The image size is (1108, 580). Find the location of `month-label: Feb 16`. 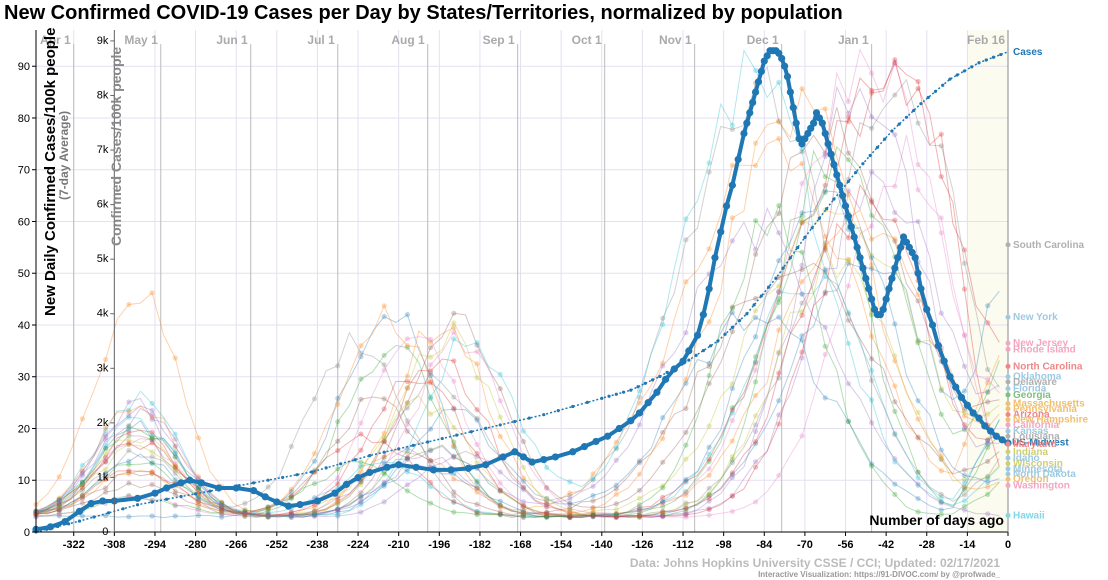

month-label: Feb 16 is located at coordinates (986, 40).